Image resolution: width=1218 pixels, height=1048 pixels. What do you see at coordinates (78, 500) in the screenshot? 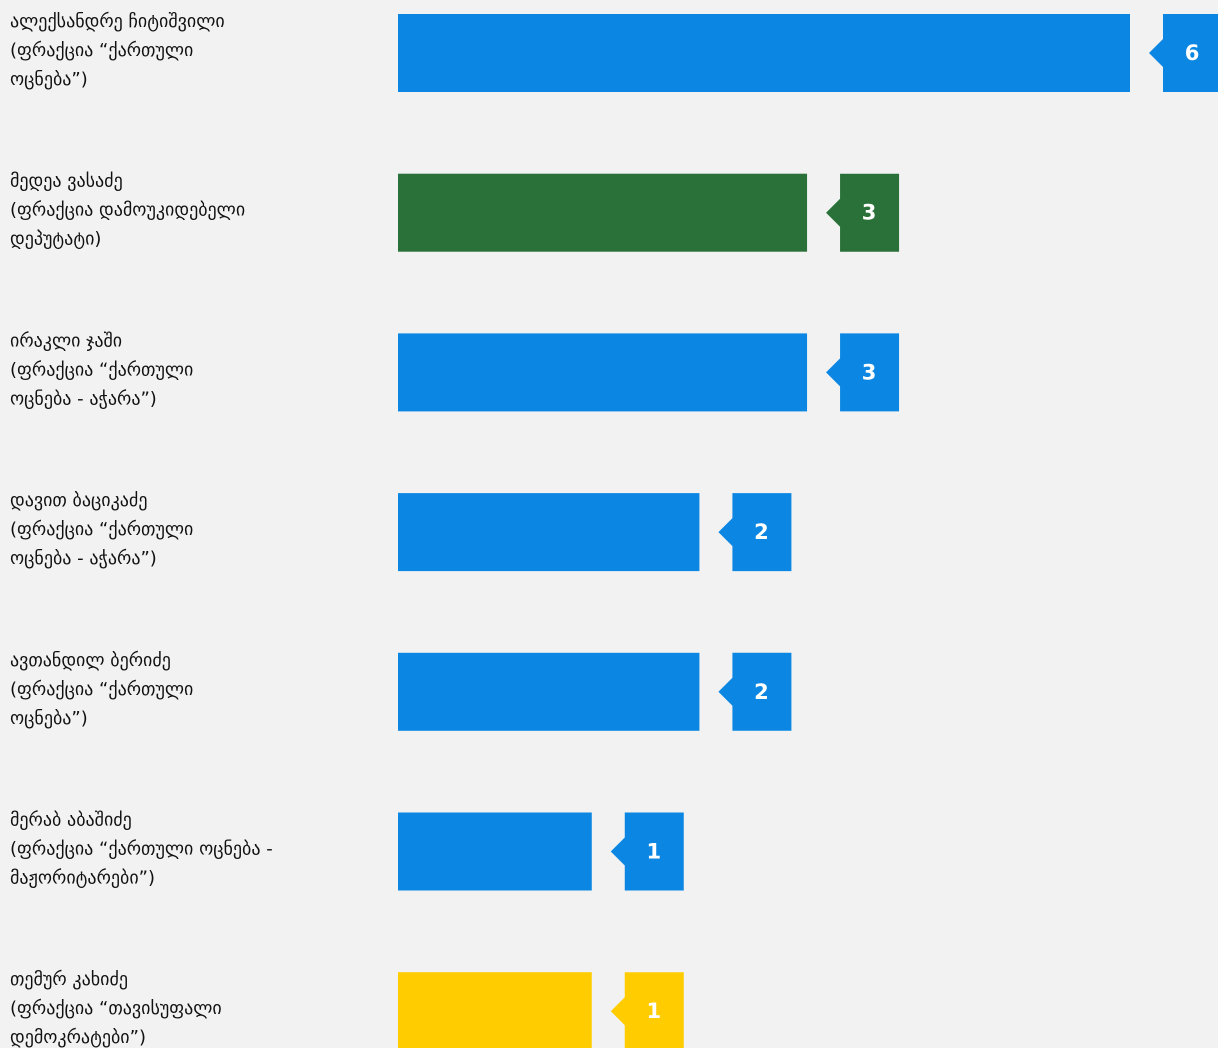
I see `category-label: დავით ბაციკაძე` at bounding box center [78, 500].